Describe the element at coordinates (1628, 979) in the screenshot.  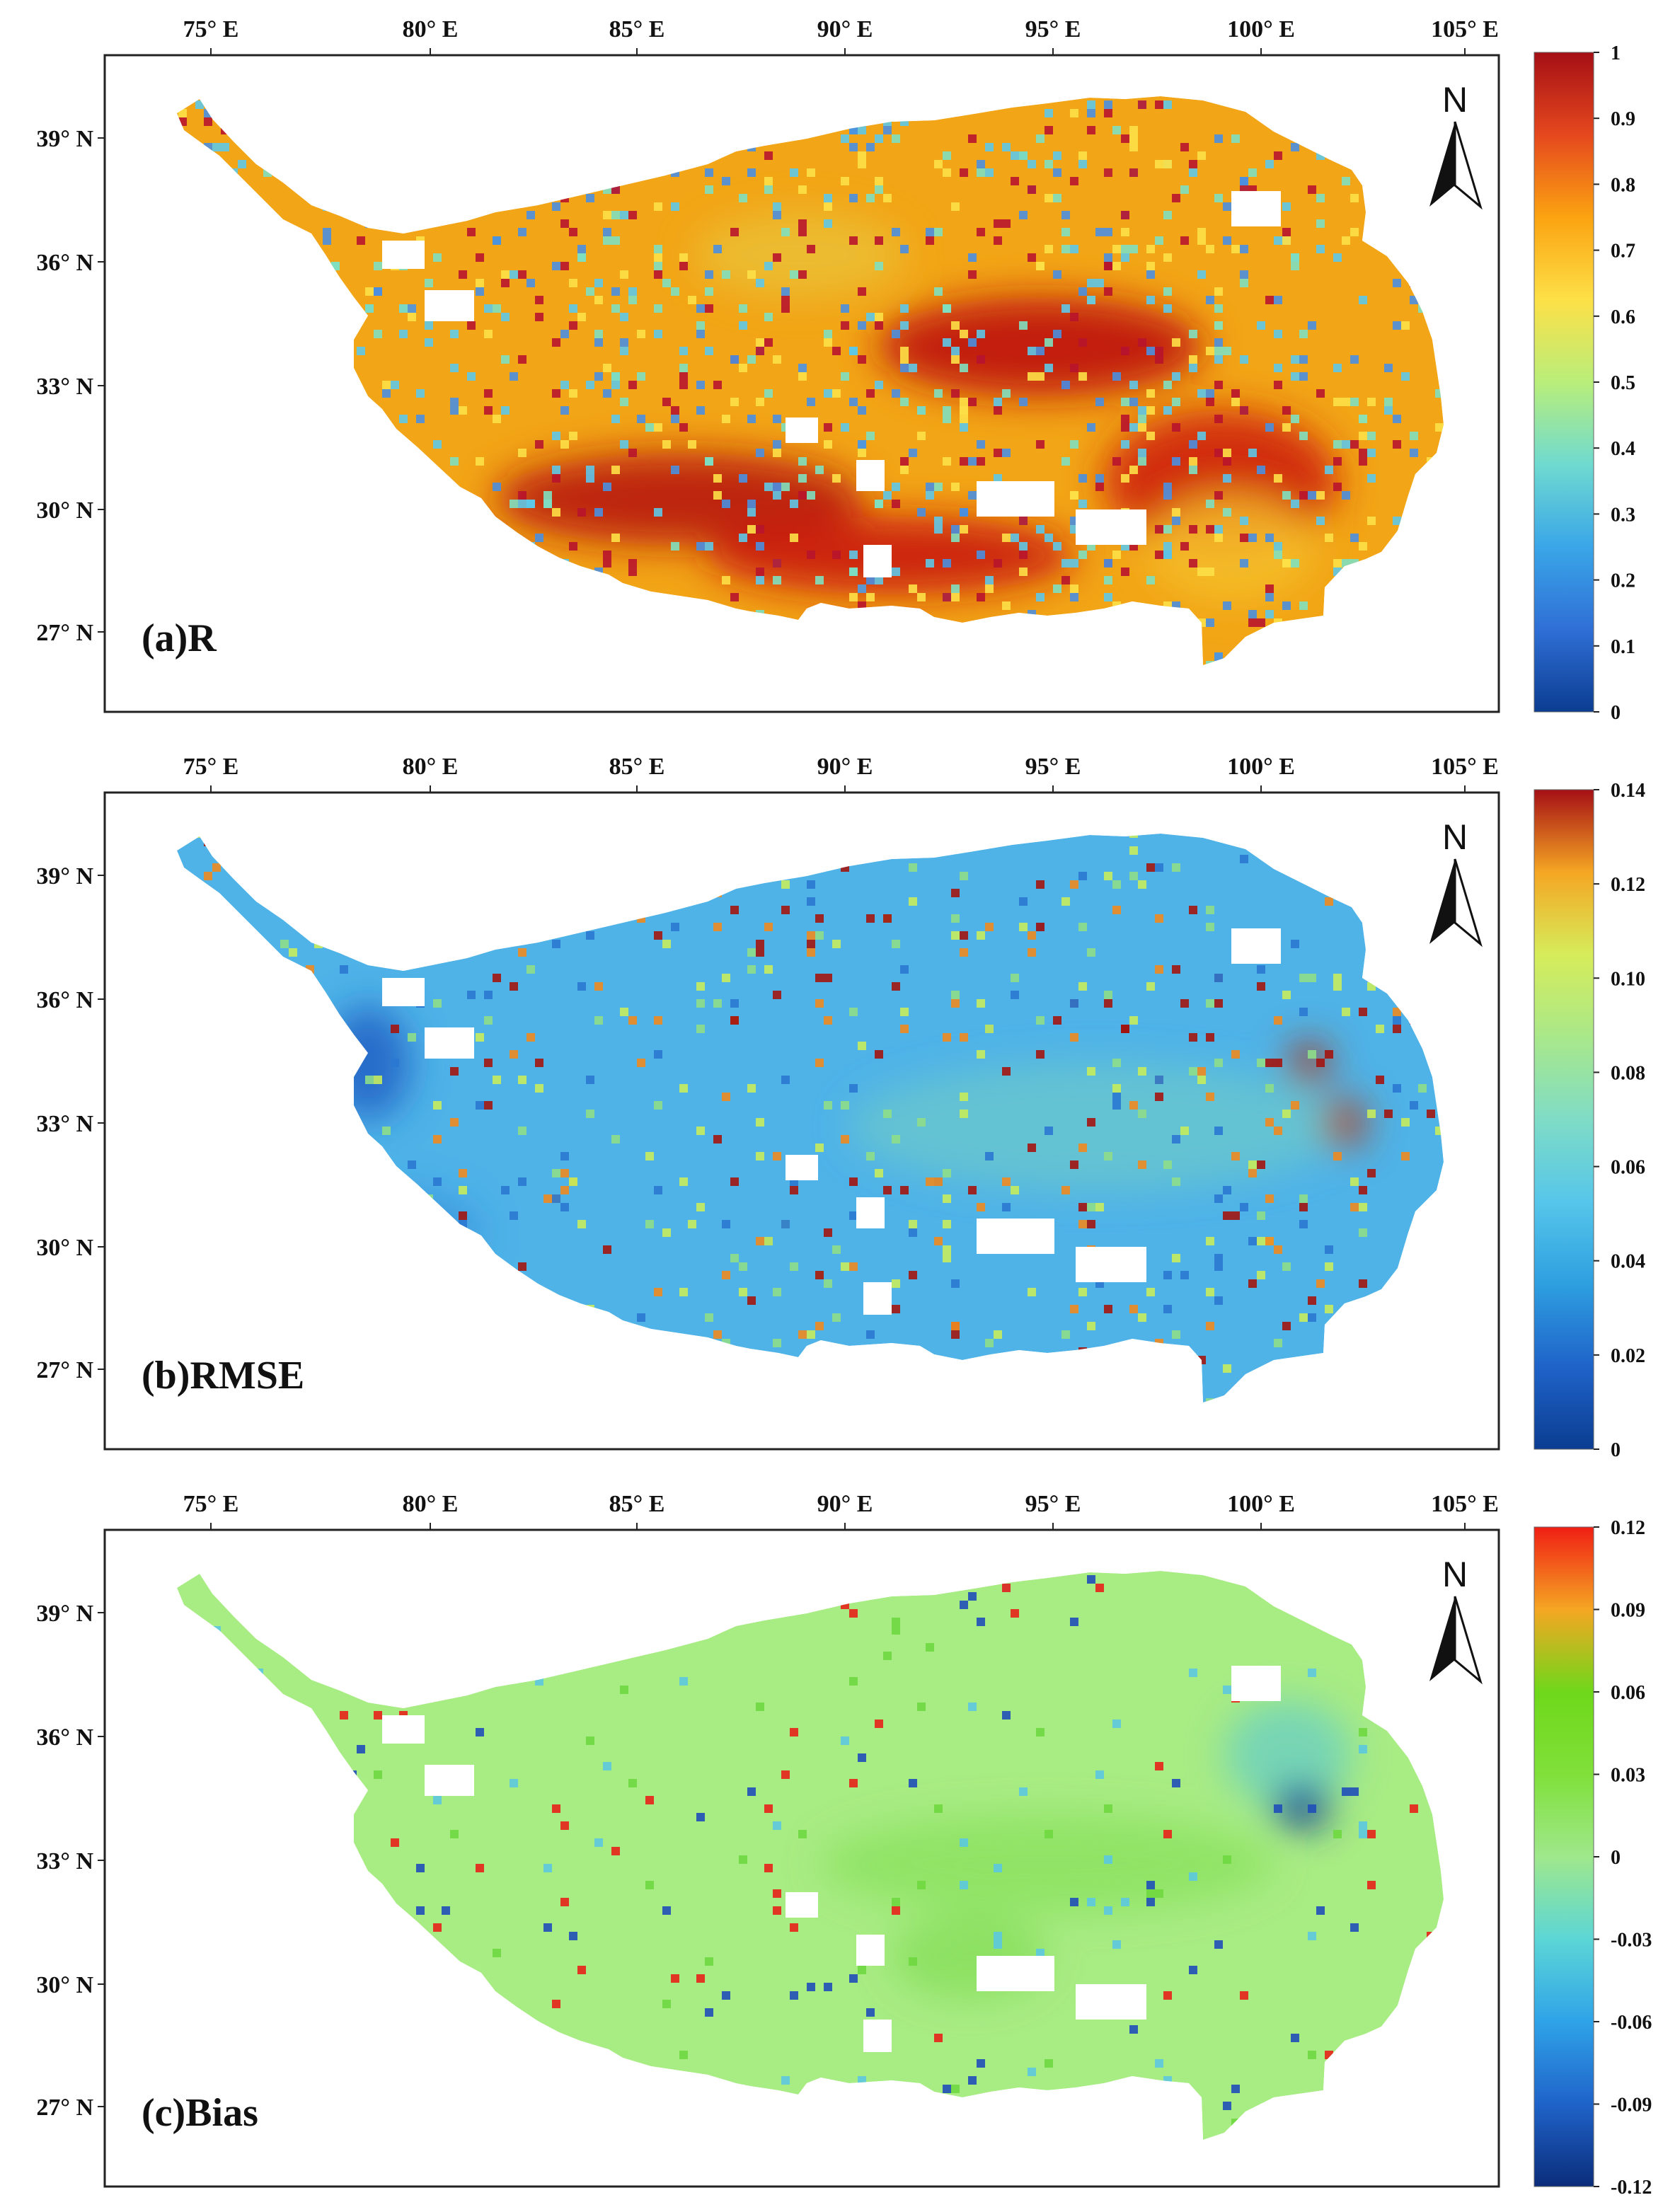
I see `colorbar-tick-label: 0.10` at that location.